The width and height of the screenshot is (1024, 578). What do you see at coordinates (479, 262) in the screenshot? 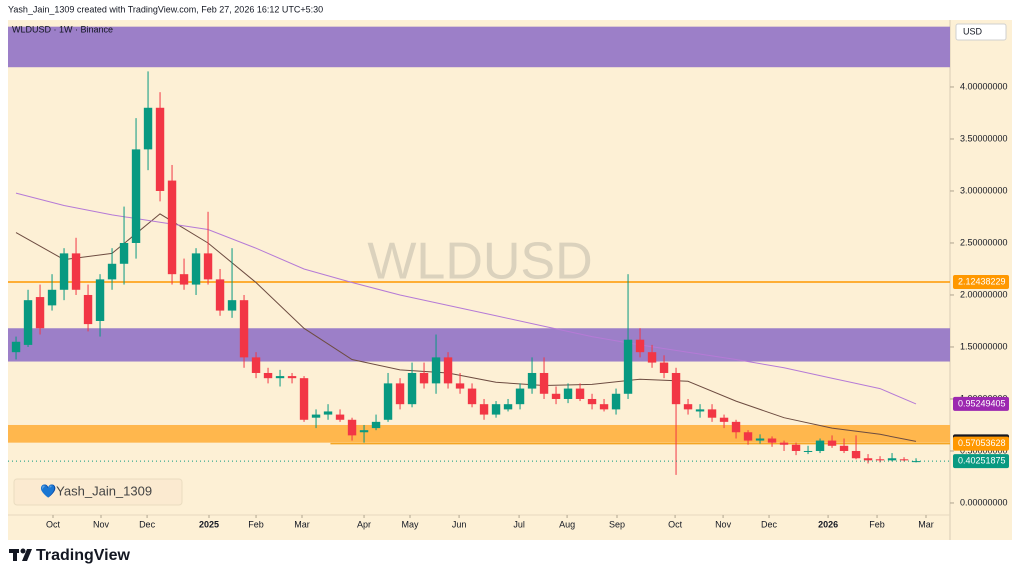
I see `watermark: WLDUSD` at bounding box center [479, 262].